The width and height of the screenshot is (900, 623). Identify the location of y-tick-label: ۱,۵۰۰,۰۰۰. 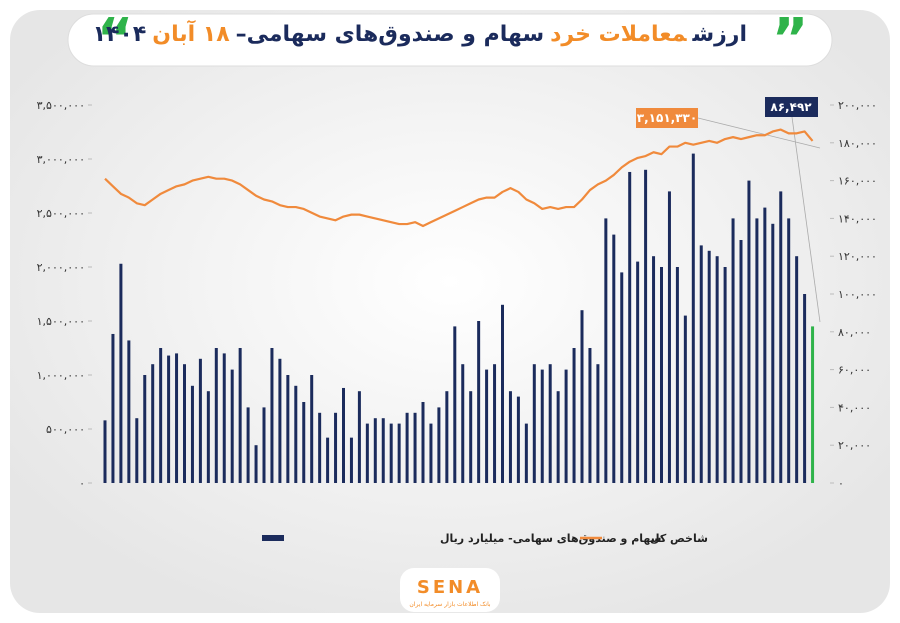
(61, 321).